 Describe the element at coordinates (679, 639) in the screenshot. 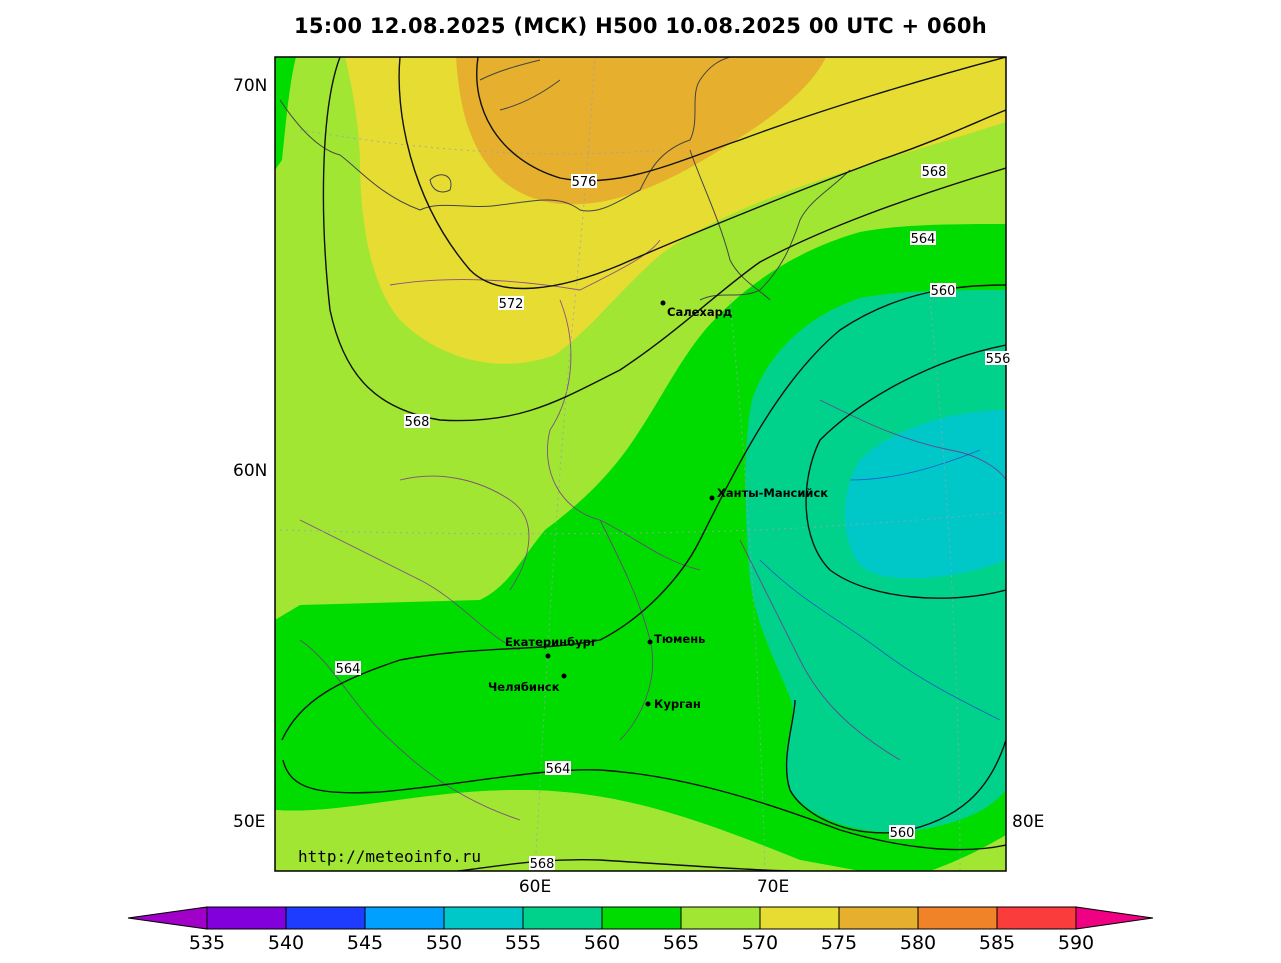

I see `svg-text: Тюмень` at that location.